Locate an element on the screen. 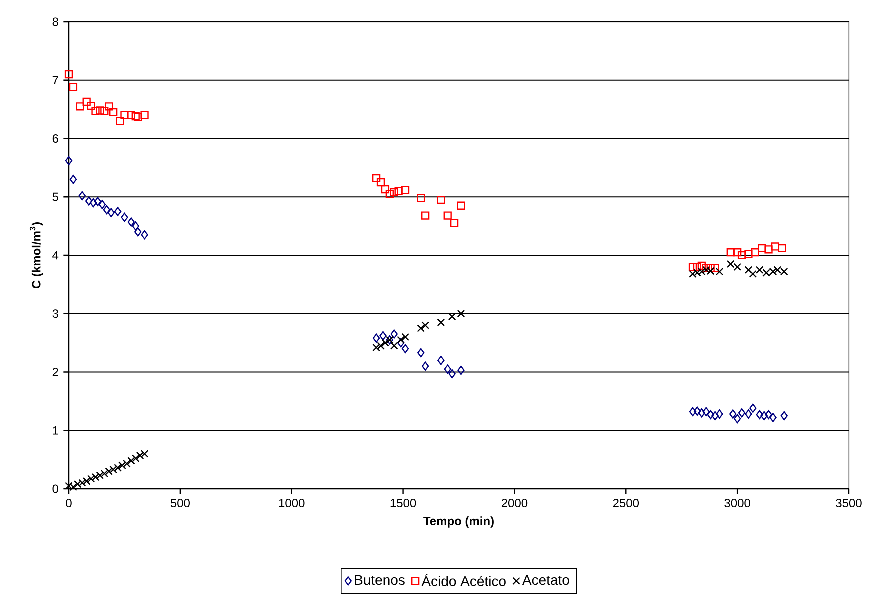  x-tick-label: 3000 is located at coordinates (737, 503).